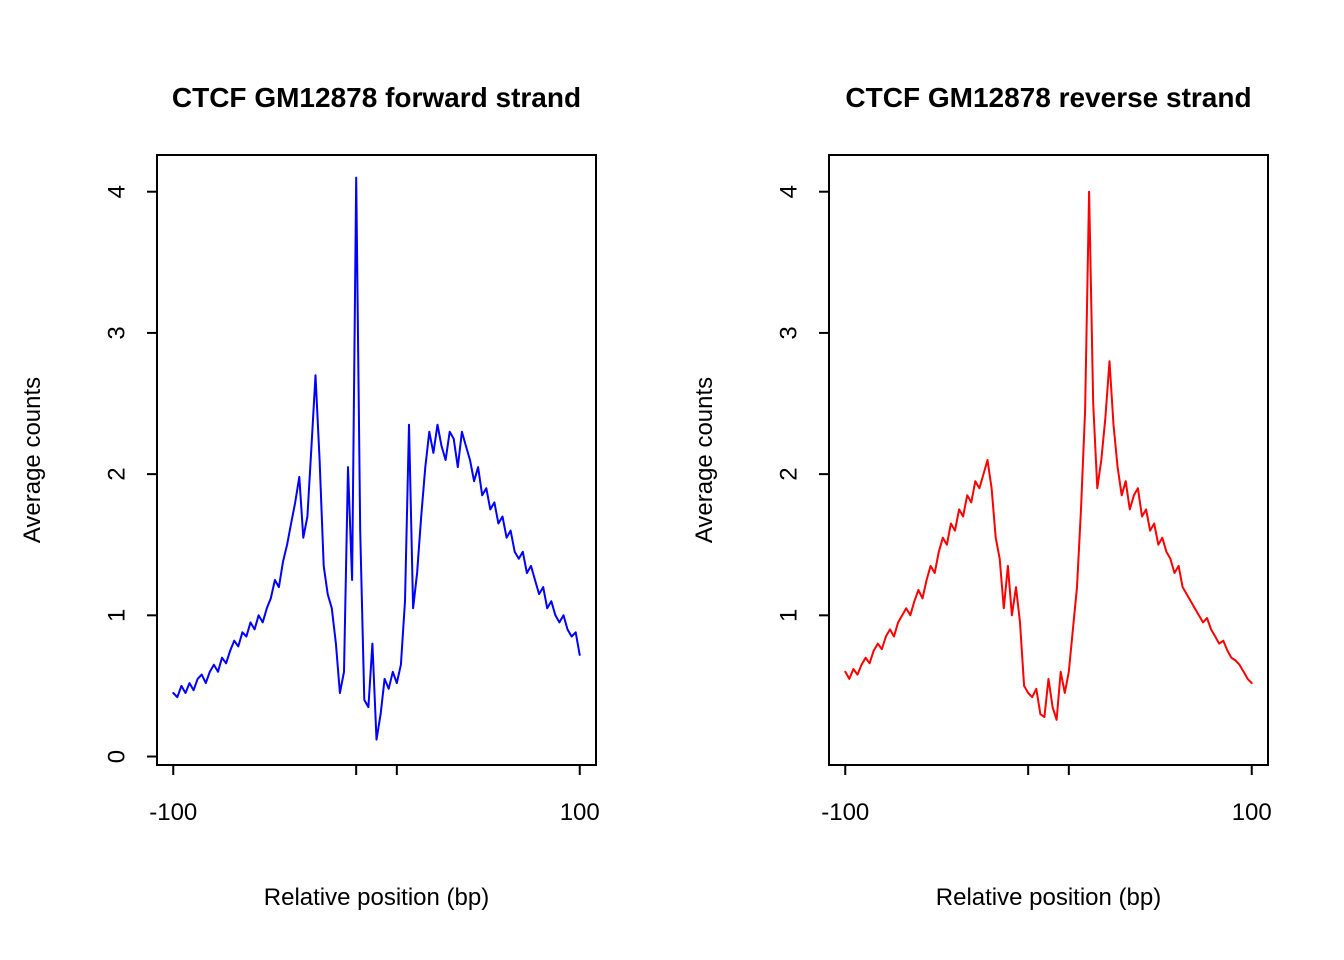 This screenshot has width=1344, height=960. What do you see at coordinates (117, 756) in the screenshot?
I see `y-tick-label: 0` at bounding box center [117, 756].